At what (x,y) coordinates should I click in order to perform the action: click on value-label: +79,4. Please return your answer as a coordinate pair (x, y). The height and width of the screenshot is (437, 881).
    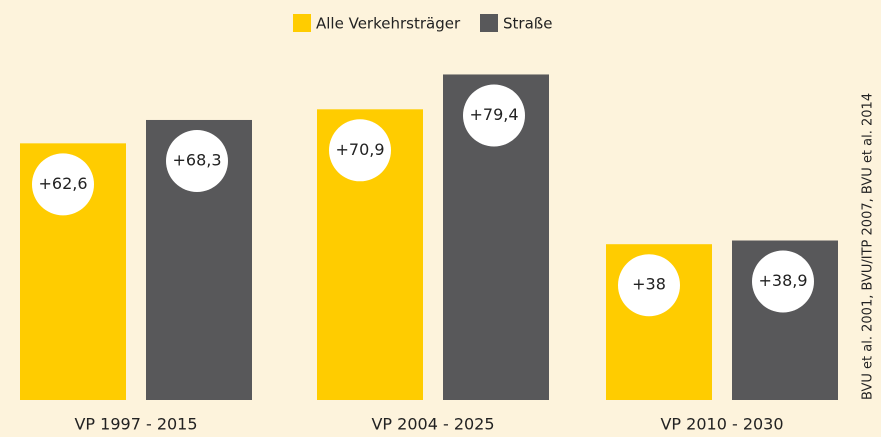
    Looking at the image, I should click on (493, 114).